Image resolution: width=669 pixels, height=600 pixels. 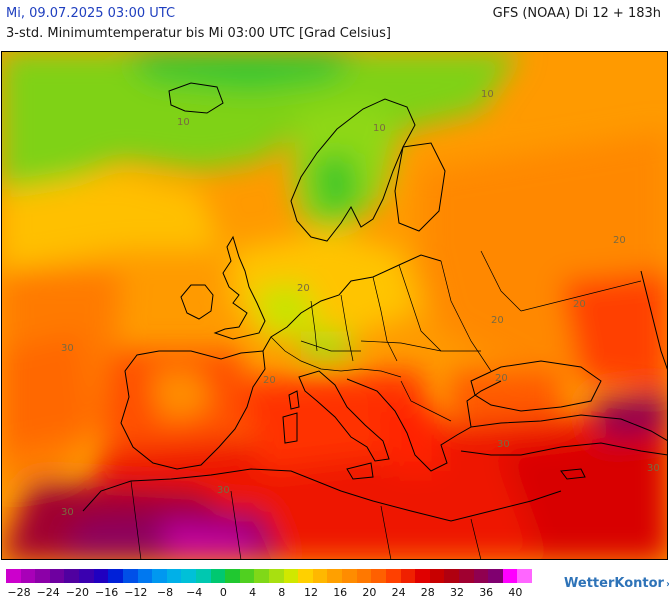 What do you see at coordinates (194, 592) in the screenshot?
I see `legend-tick-label: −4` at bounding box center [194, 592].